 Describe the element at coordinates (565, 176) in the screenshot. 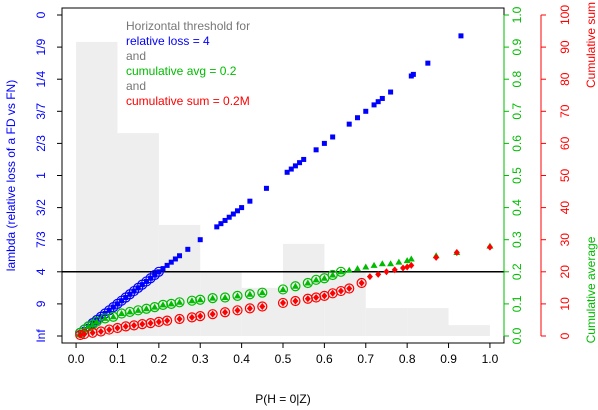

I see `y3-tick-label: 50` at that location.